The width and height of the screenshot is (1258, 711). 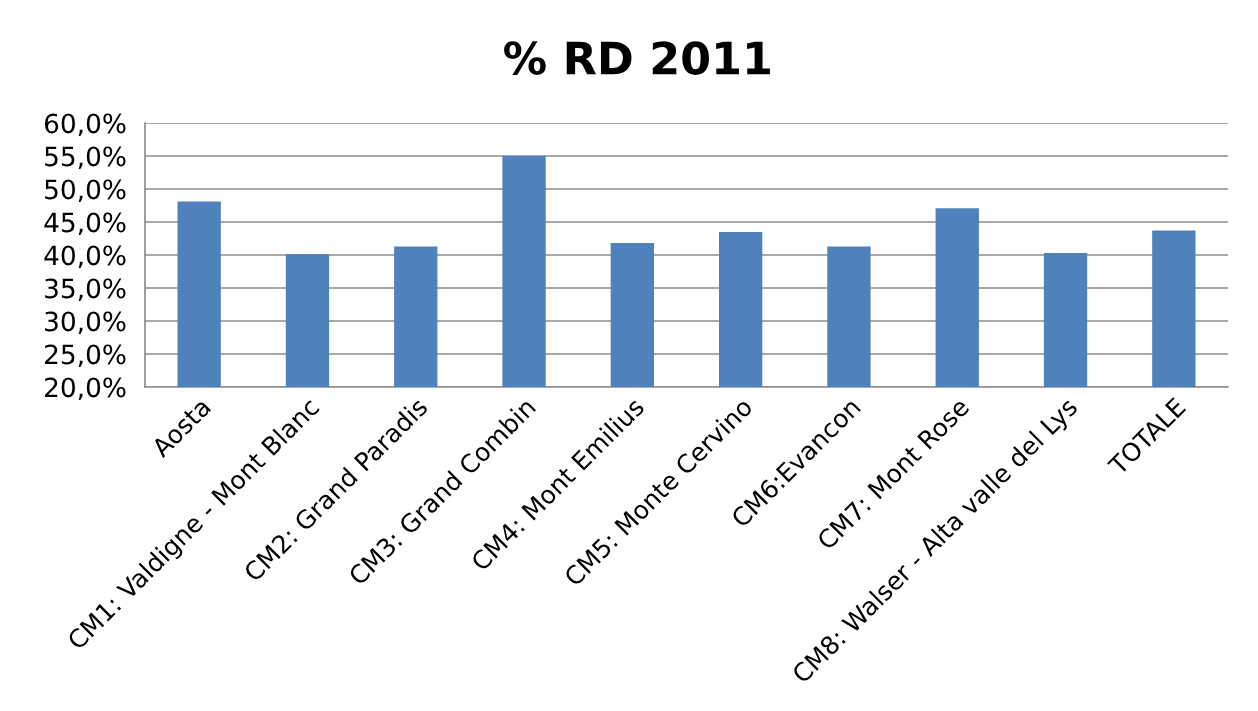 I want to click on y-tick-label: 30,0%, so click(x=85, y=323).